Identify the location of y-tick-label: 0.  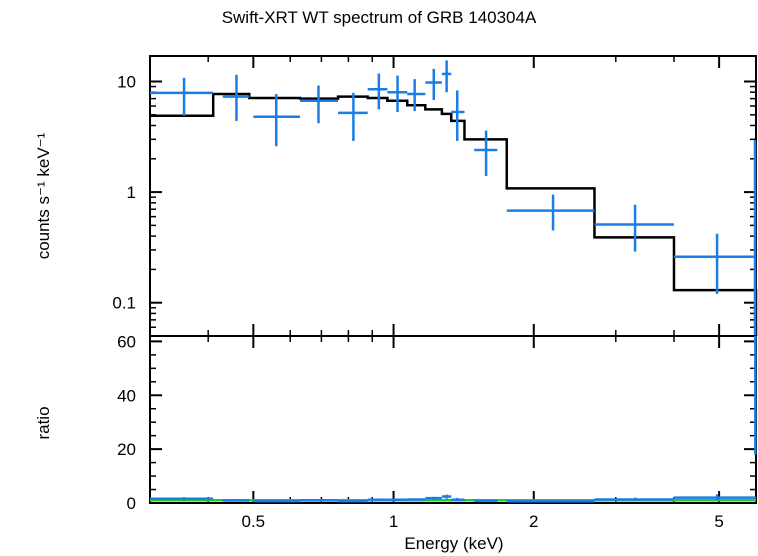
(131, 503).